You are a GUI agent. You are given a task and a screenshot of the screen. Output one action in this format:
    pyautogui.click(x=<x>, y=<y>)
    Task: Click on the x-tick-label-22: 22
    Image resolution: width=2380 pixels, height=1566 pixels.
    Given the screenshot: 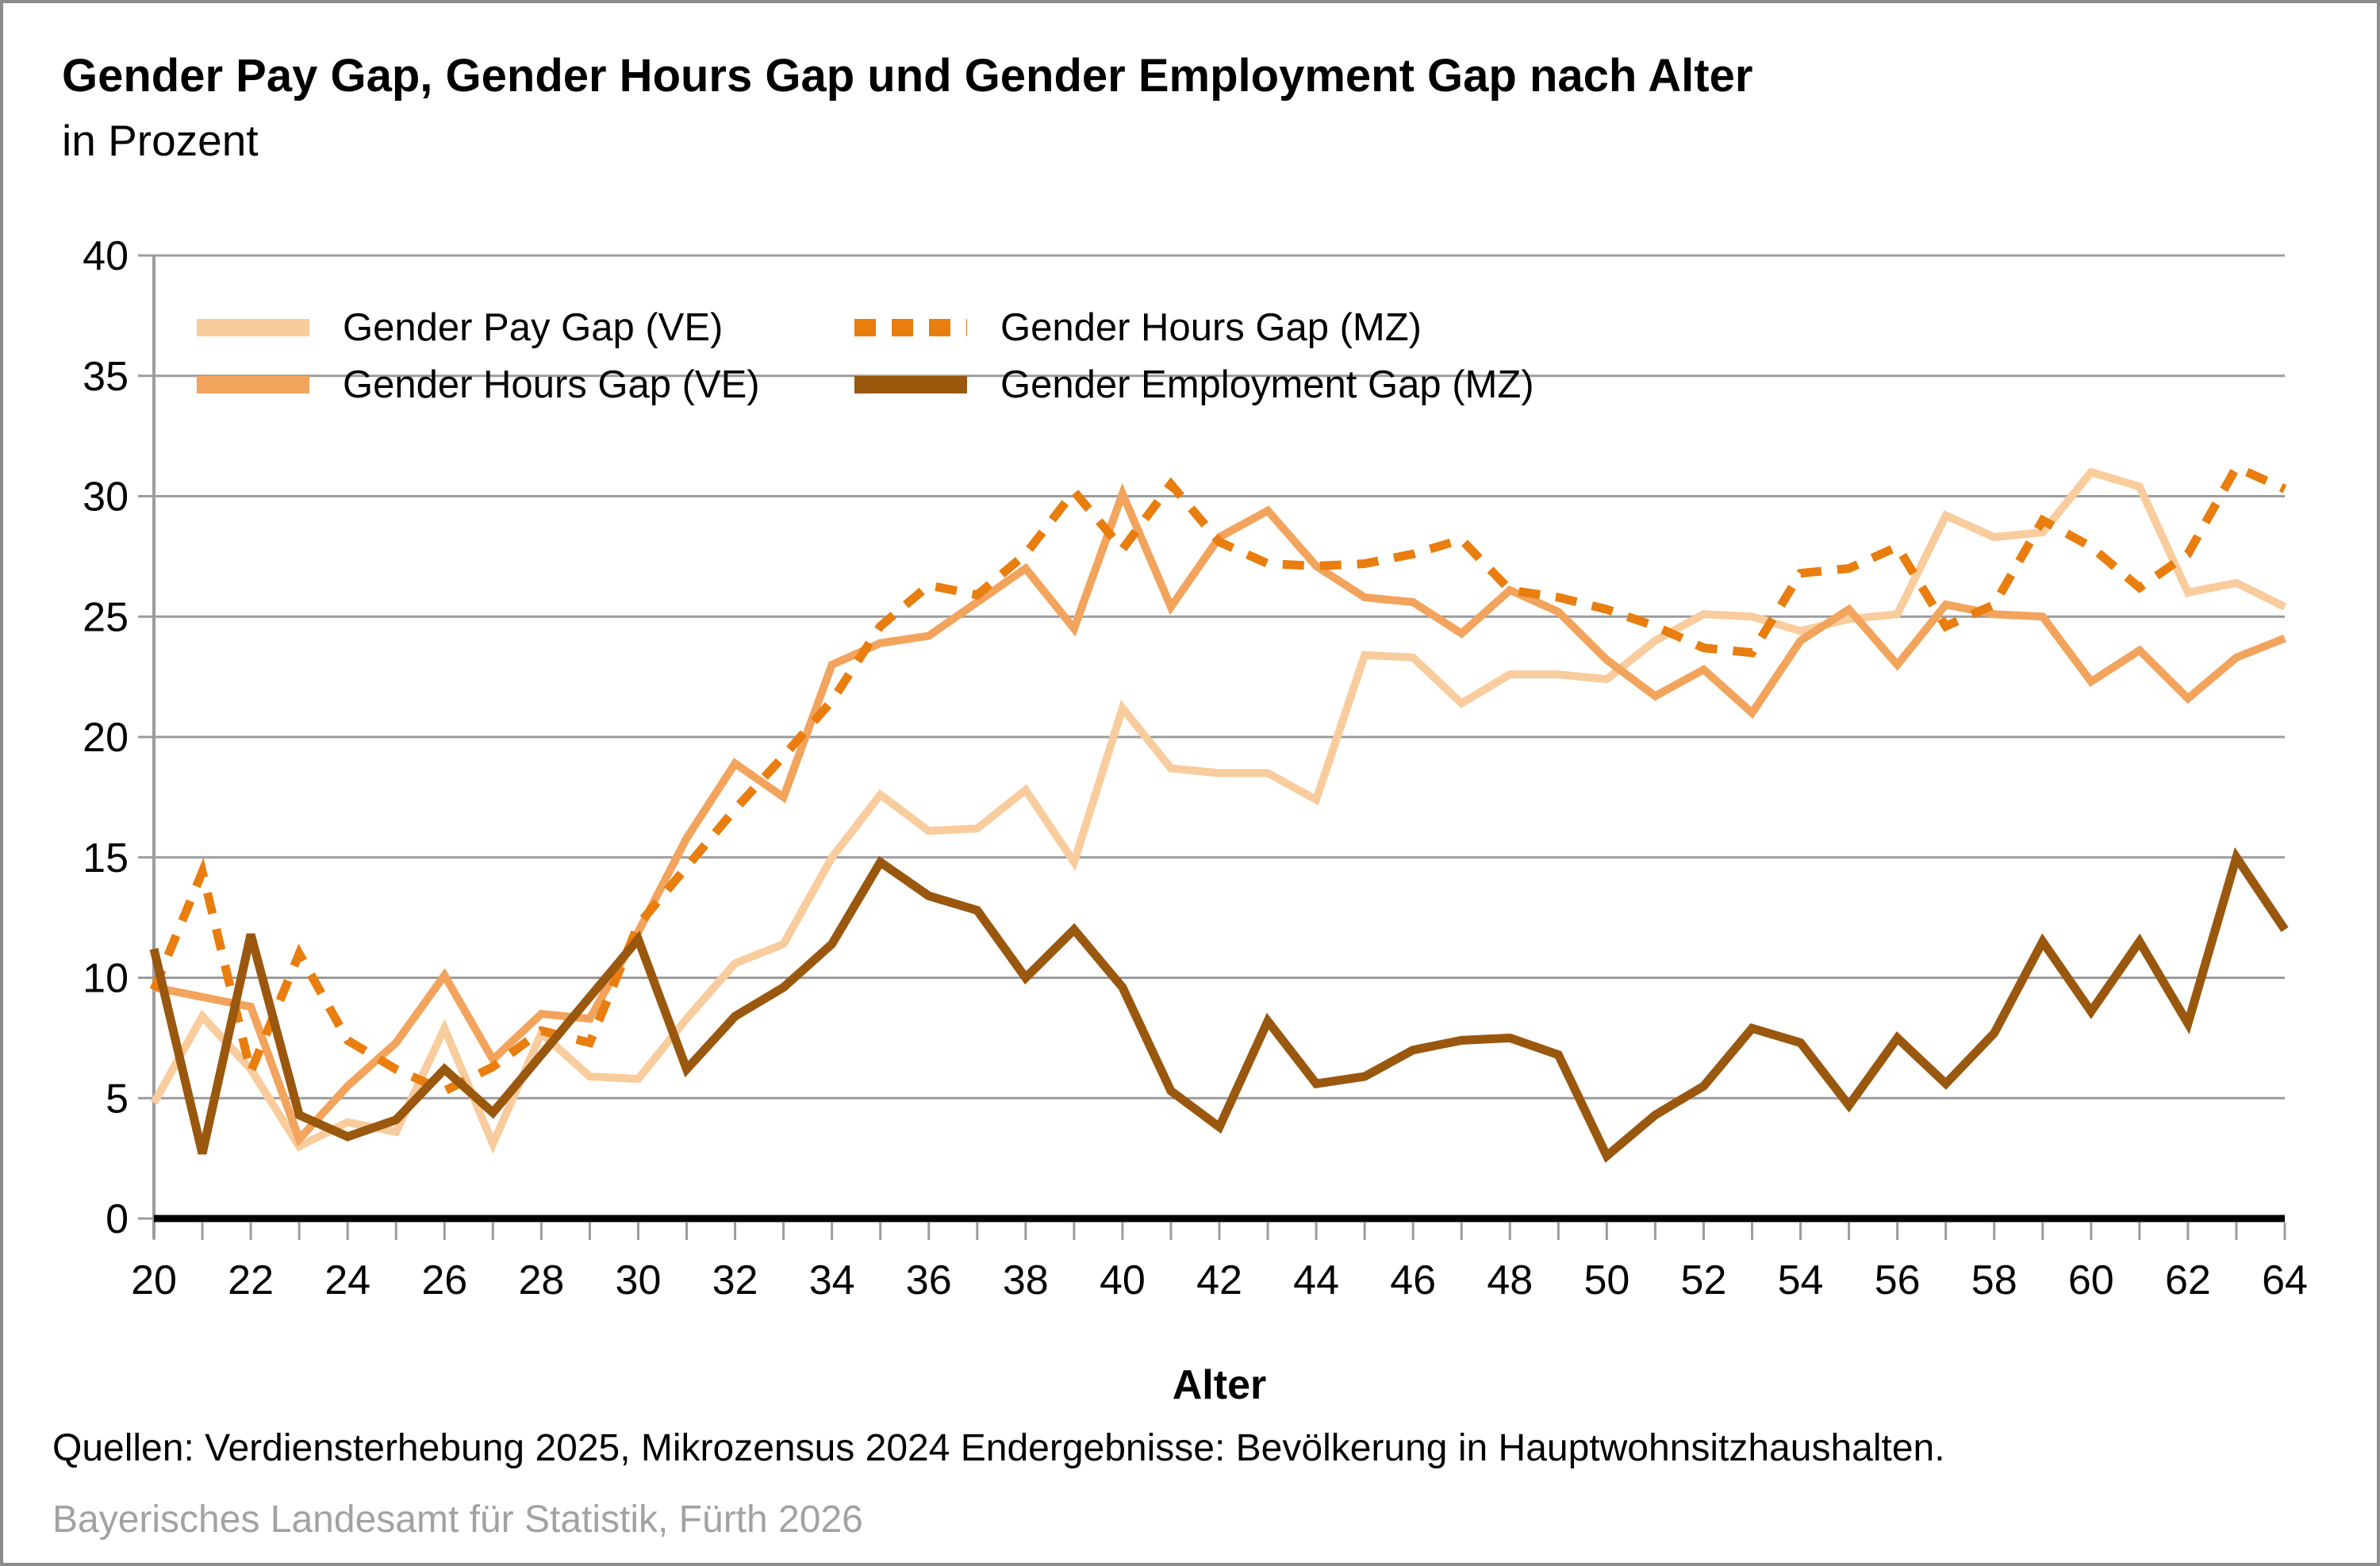 What is the action you would take?
    pyautogui.click(x=251, y=1280)
    